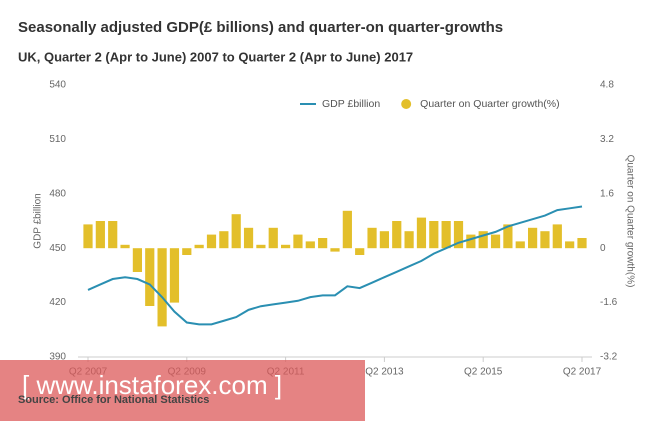  I want to click on y2-tick-label: 3.2, so click(607, 139).